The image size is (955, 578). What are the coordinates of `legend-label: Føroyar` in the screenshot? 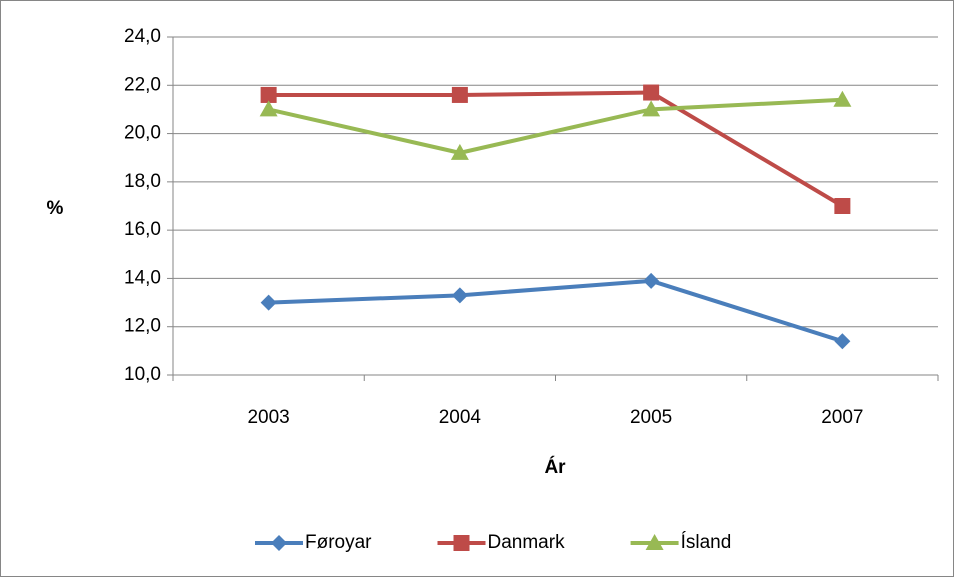 It's located at (338, 542).